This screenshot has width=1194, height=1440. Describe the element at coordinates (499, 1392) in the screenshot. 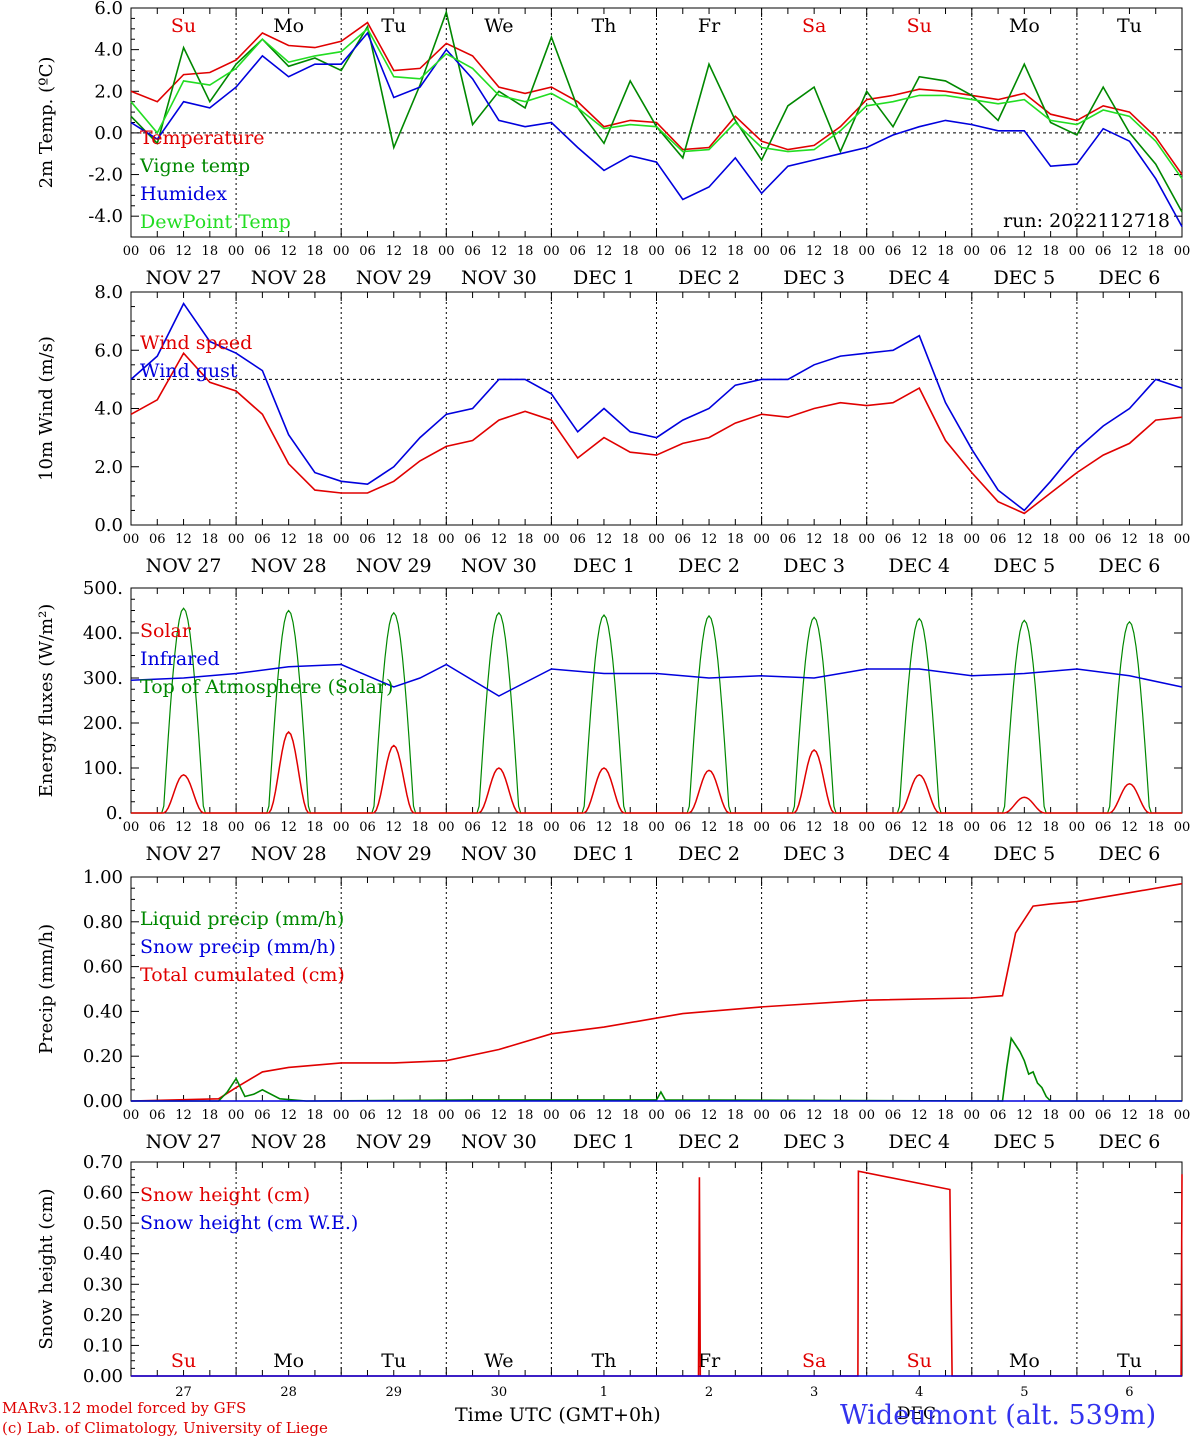

I see `day-number-label: 30` at that location.